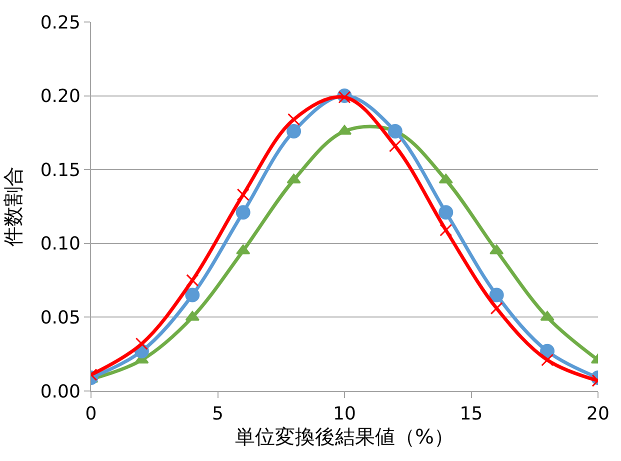  Describe the element at coordinates (12, 206) in the screenshot. I see `y-axis-title: 件数割合` at that location.